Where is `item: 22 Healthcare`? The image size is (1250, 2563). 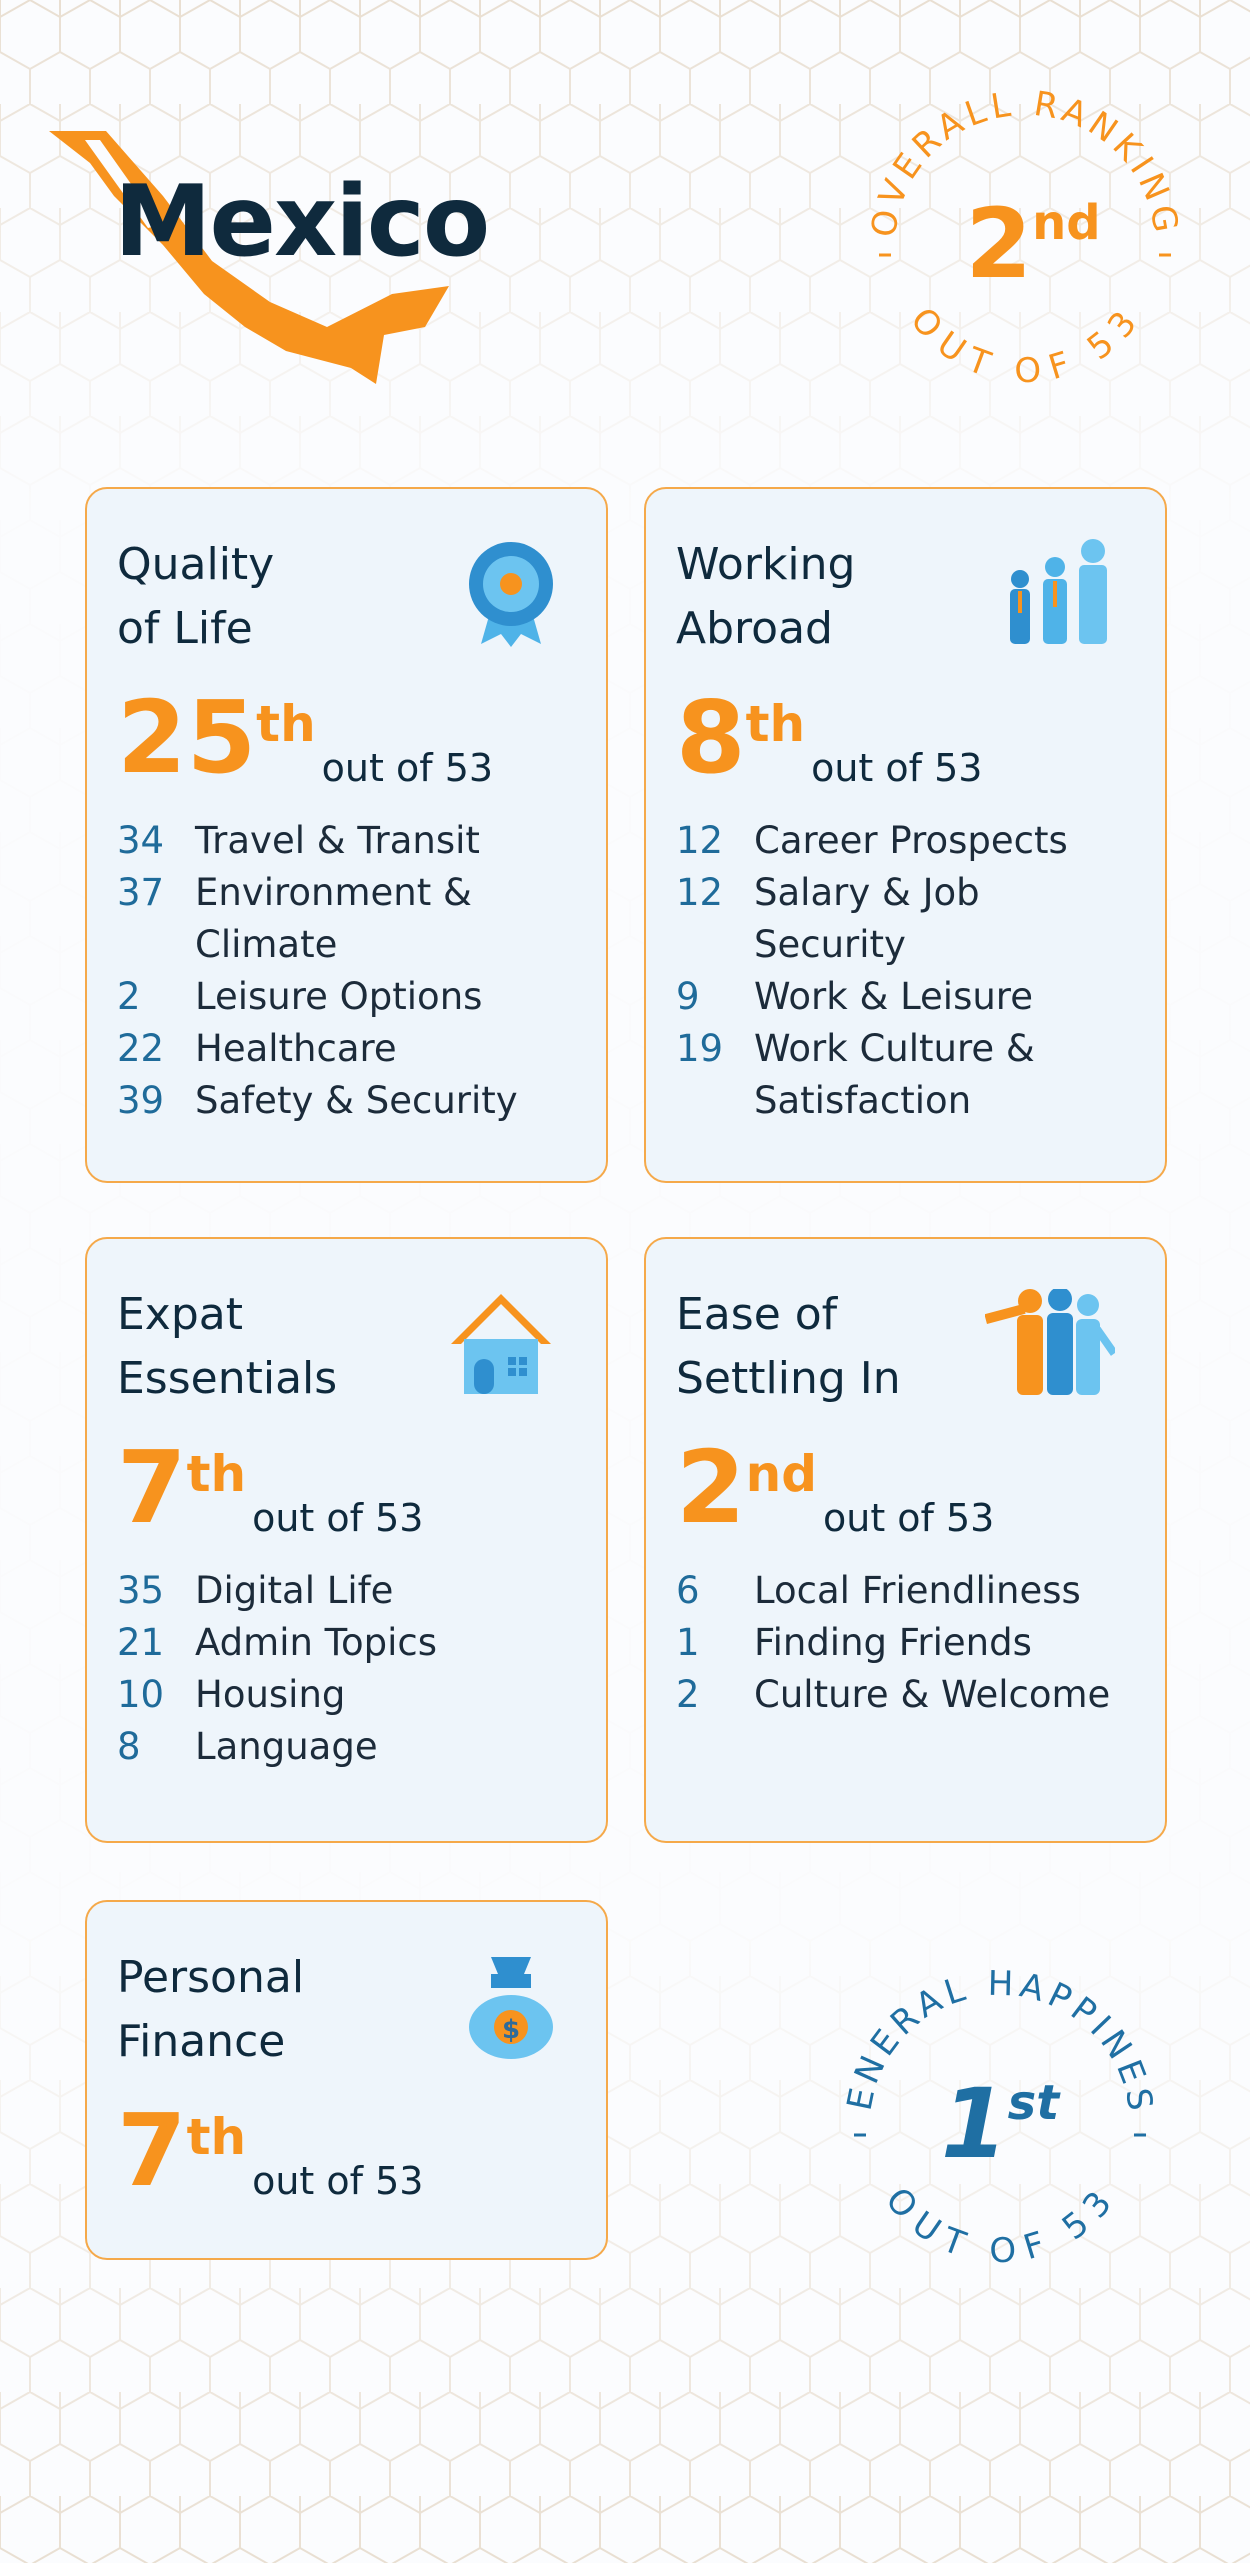
item: 22 Healthcare is located at coordinates (346, 1049).